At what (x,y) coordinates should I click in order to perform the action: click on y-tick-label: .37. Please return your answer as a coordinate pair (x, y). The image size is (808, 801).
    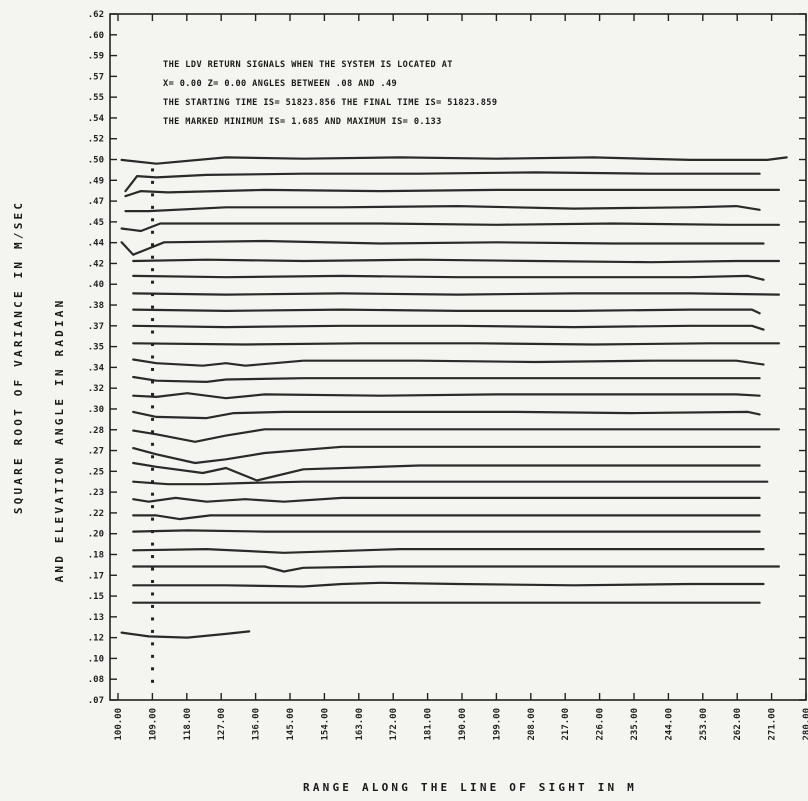
    Looking at the image, I should click on (96, 327).